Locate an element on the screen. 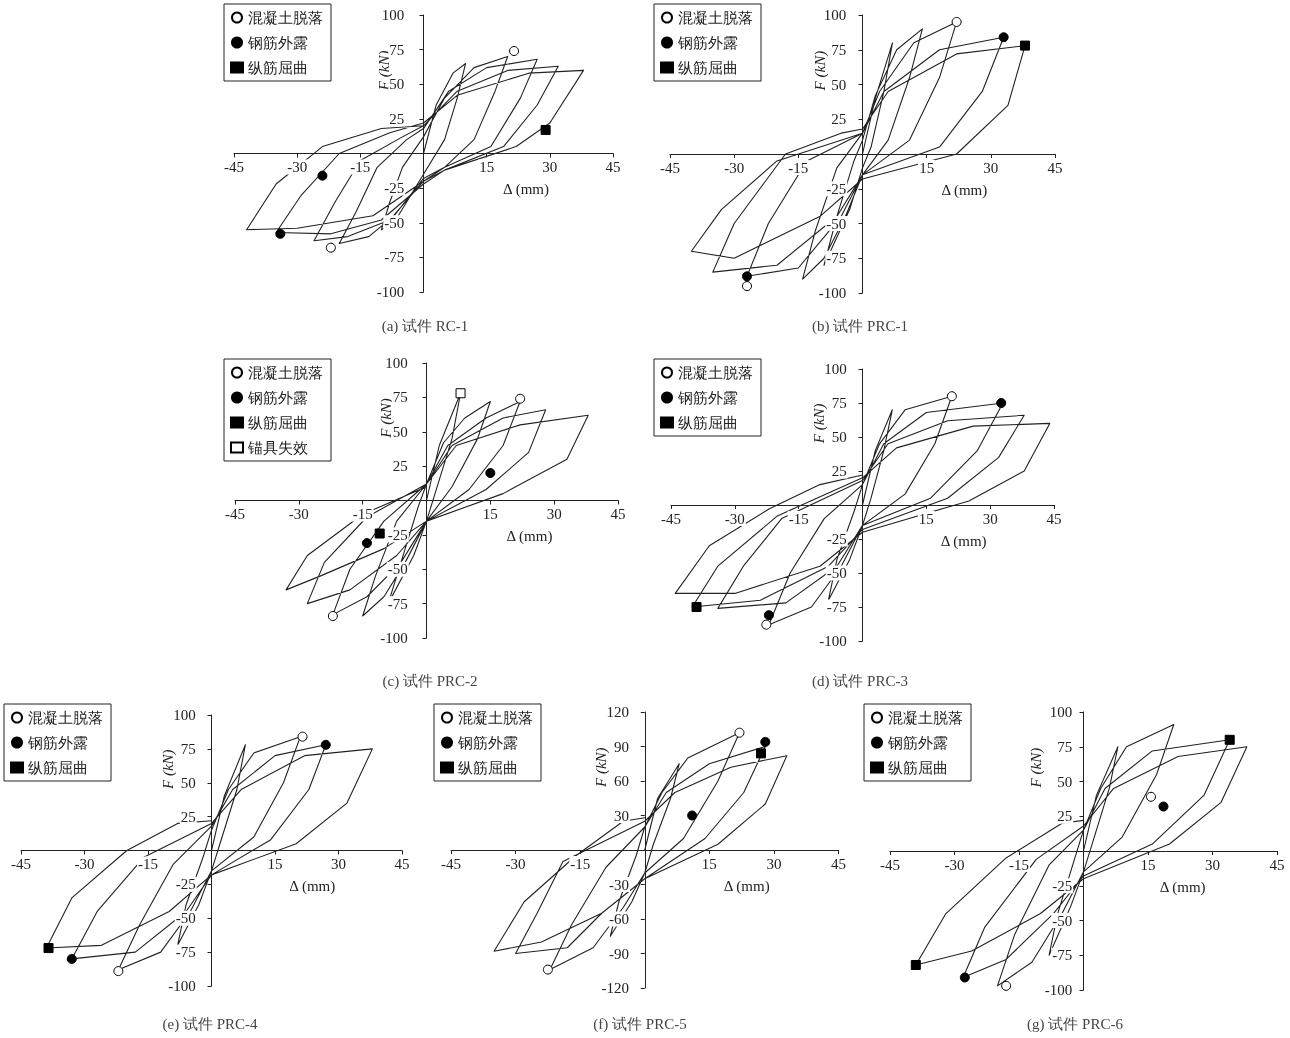  text: (e) 试件 PRC-4 is located at coordinates (210, 1024).